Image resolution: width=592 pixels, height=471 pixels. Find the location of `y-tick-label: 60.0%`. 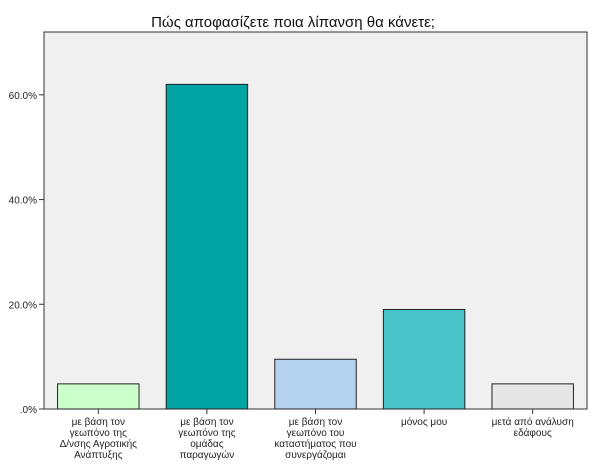

y-tick-label: 60.0% is located at coordinates (23, 96).